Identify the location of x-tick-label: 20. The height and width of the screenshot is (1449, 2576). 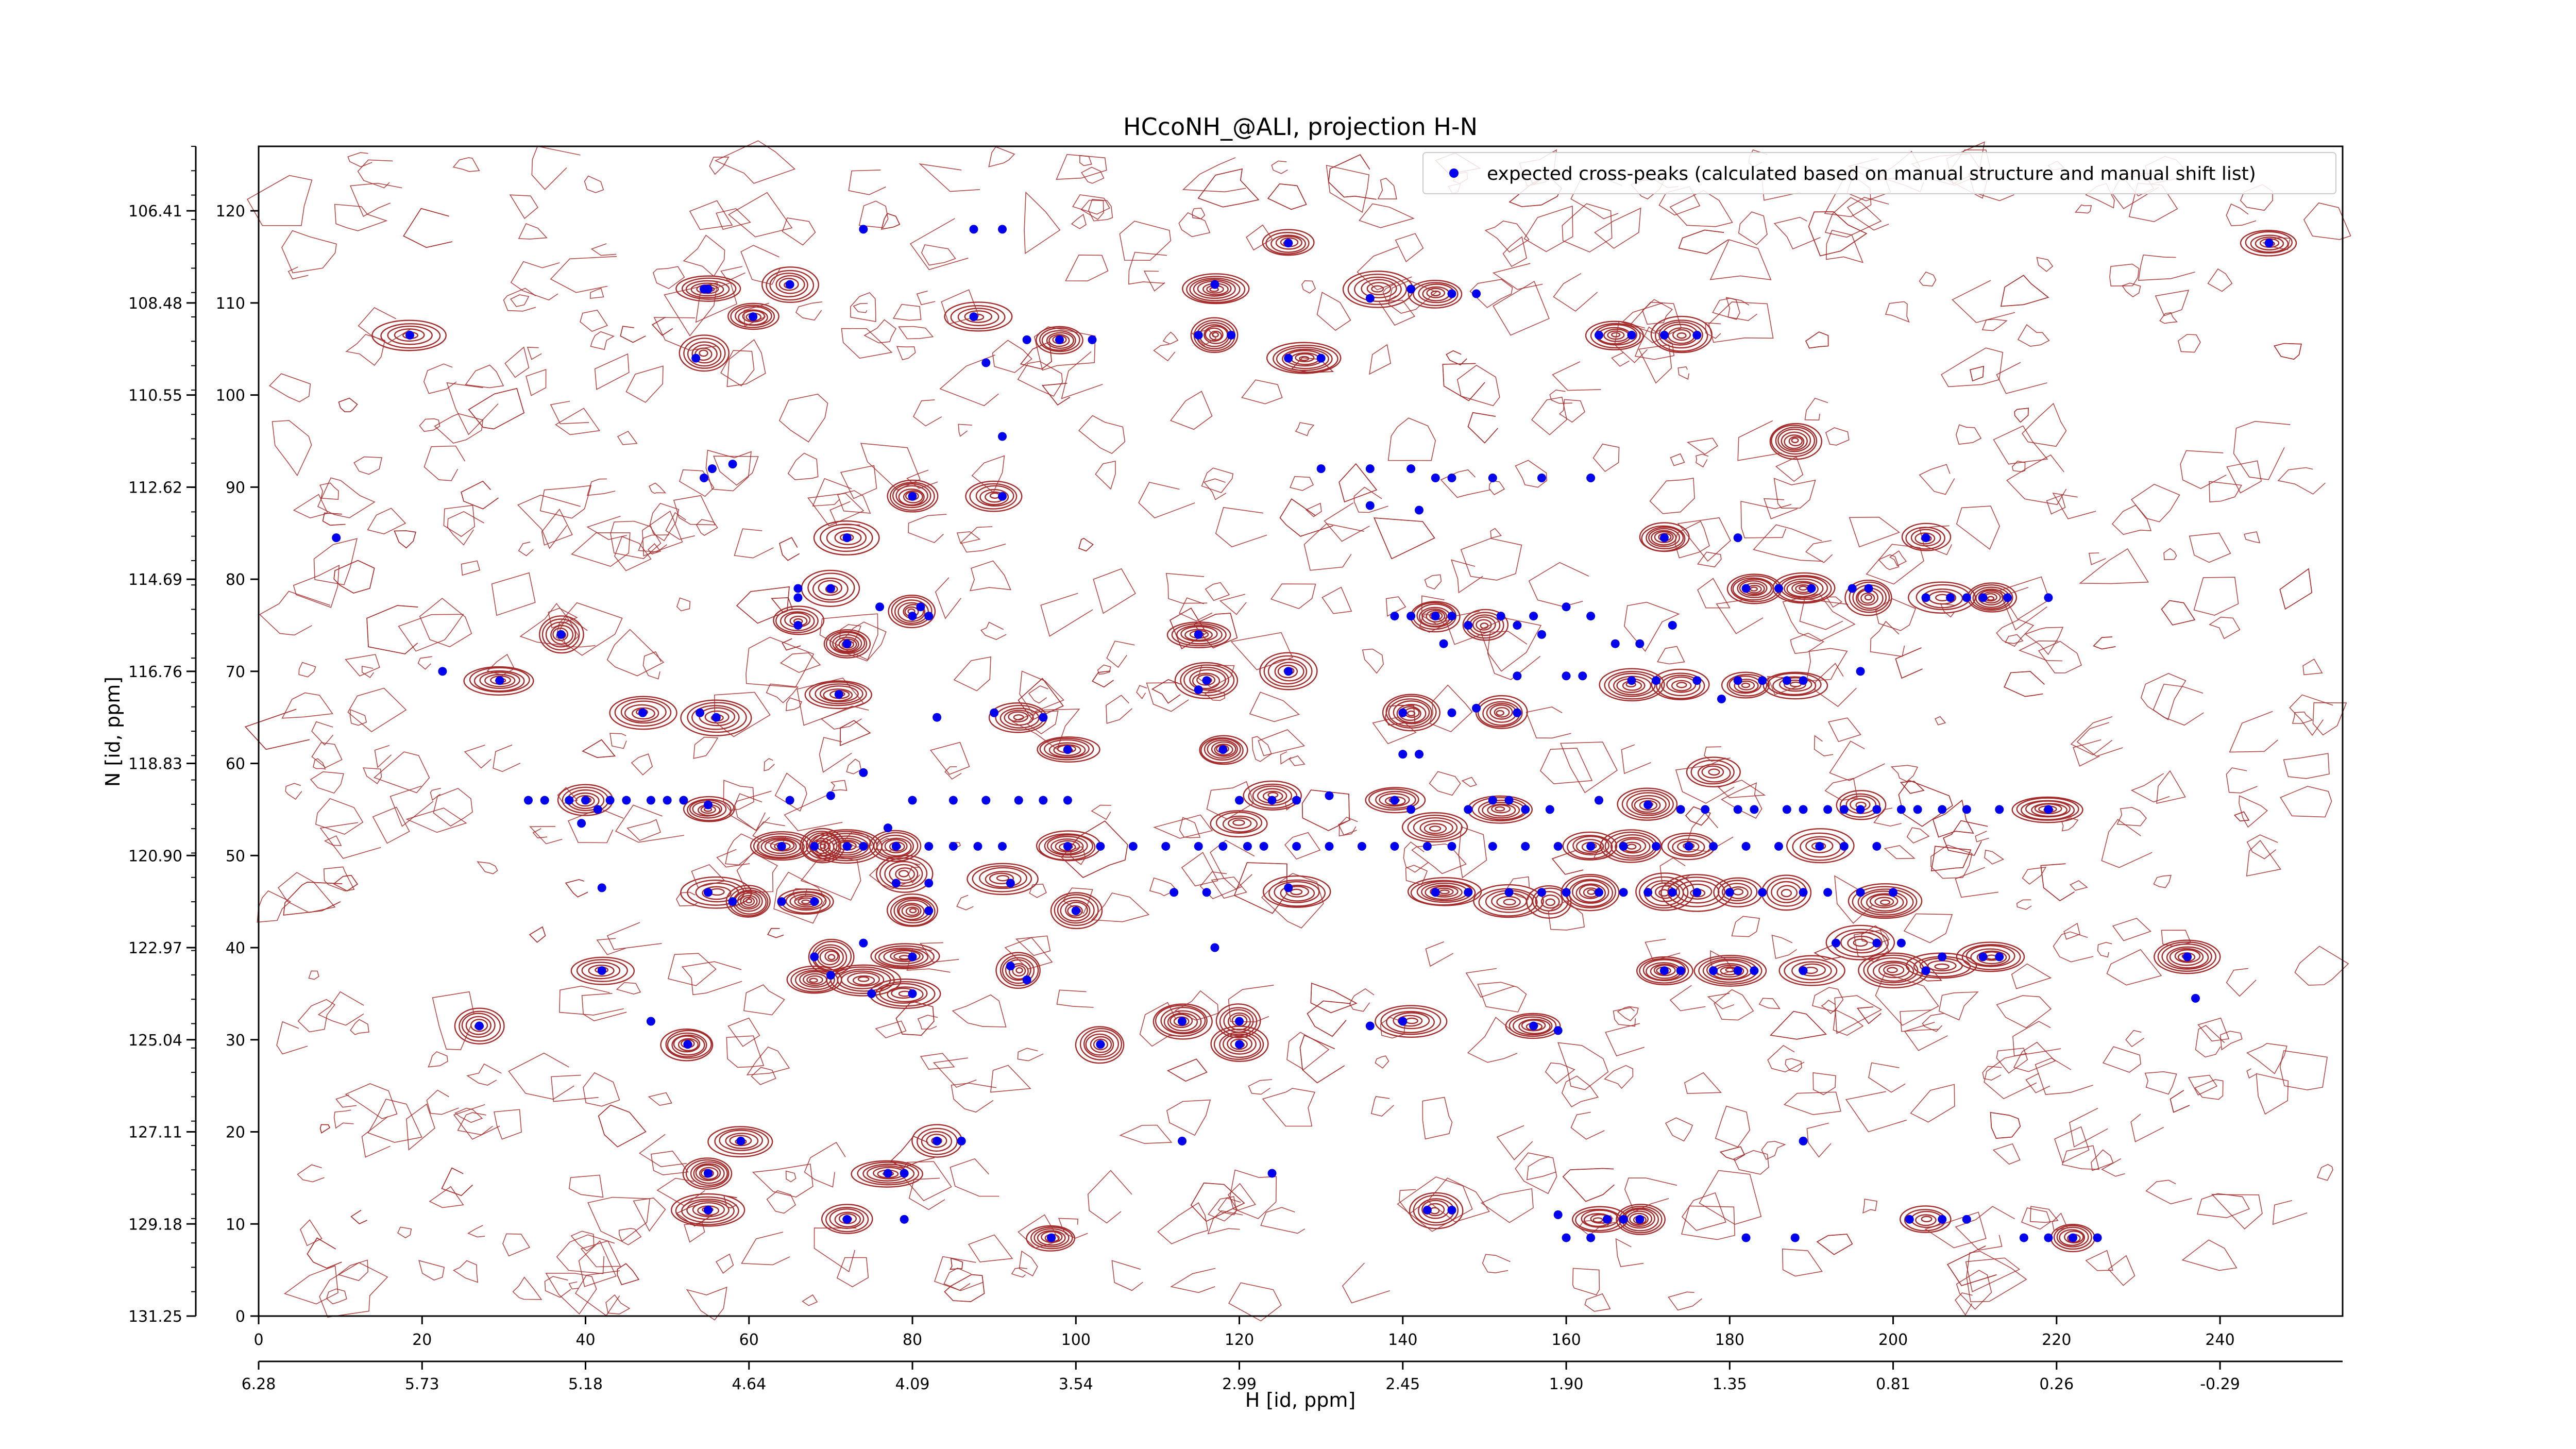
(422, 1340).